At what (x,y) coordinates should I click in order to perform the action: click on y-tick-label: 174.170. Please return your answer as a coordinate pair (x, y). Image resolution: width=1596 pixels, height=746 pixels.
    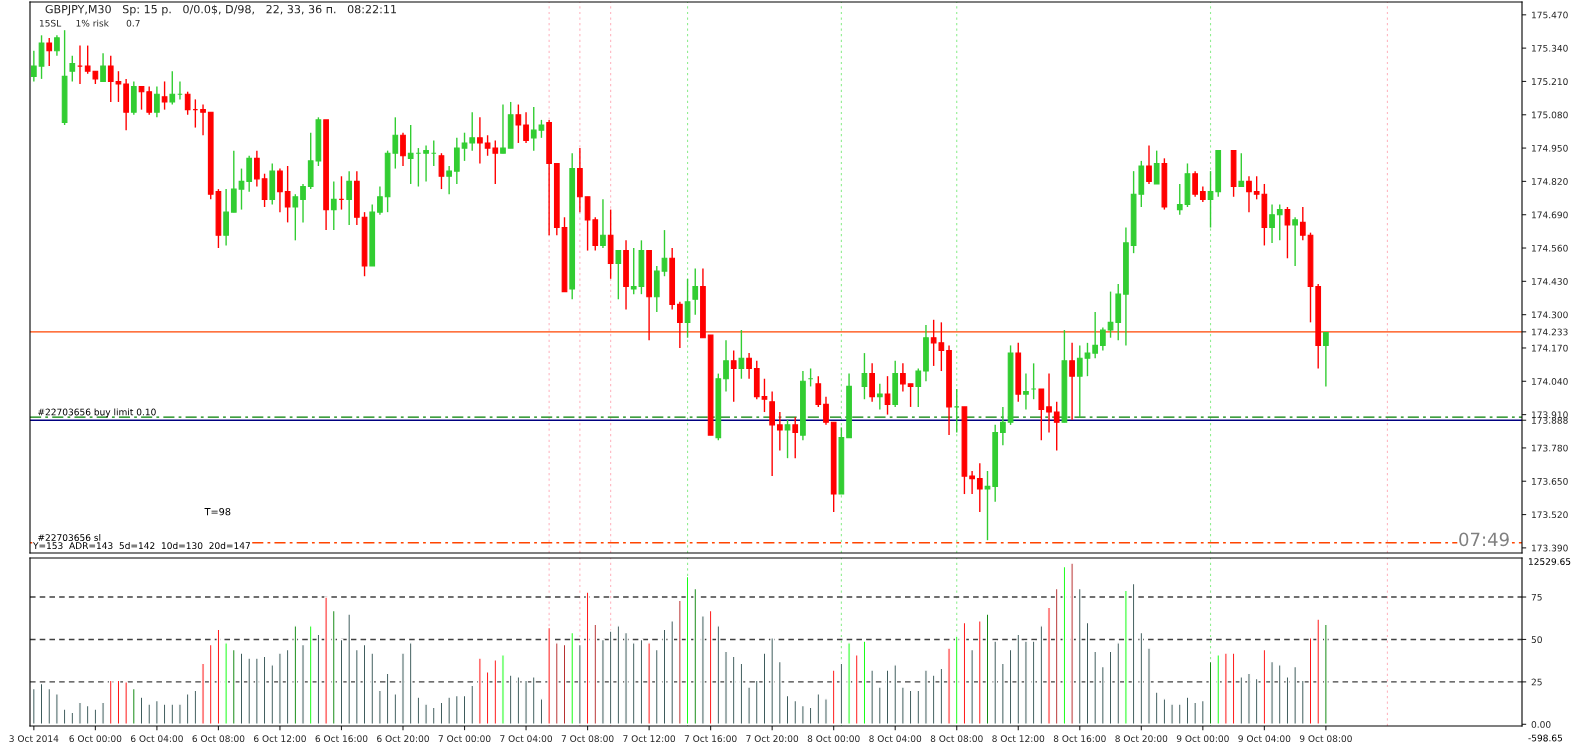
    Looking at the image, I should click on (1550, 348).